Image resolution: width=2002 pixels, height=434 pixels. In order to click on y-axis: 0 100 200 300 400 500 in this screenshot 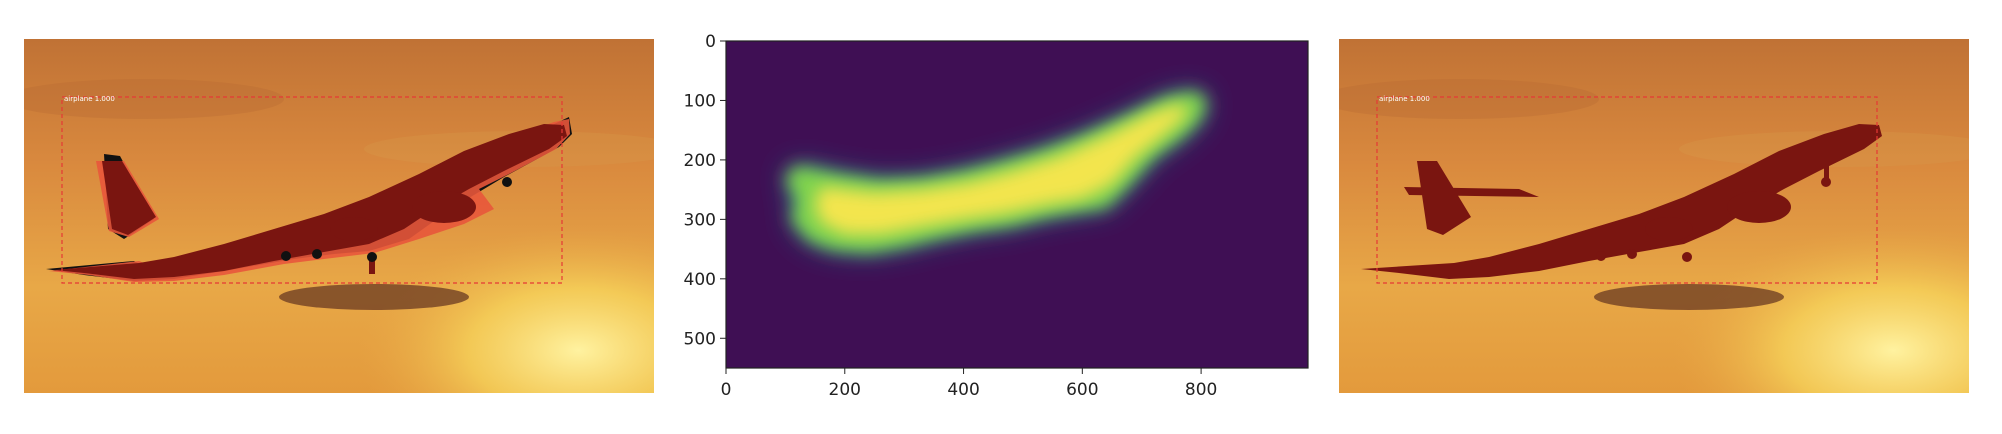, I will do `click(705, 190)`.